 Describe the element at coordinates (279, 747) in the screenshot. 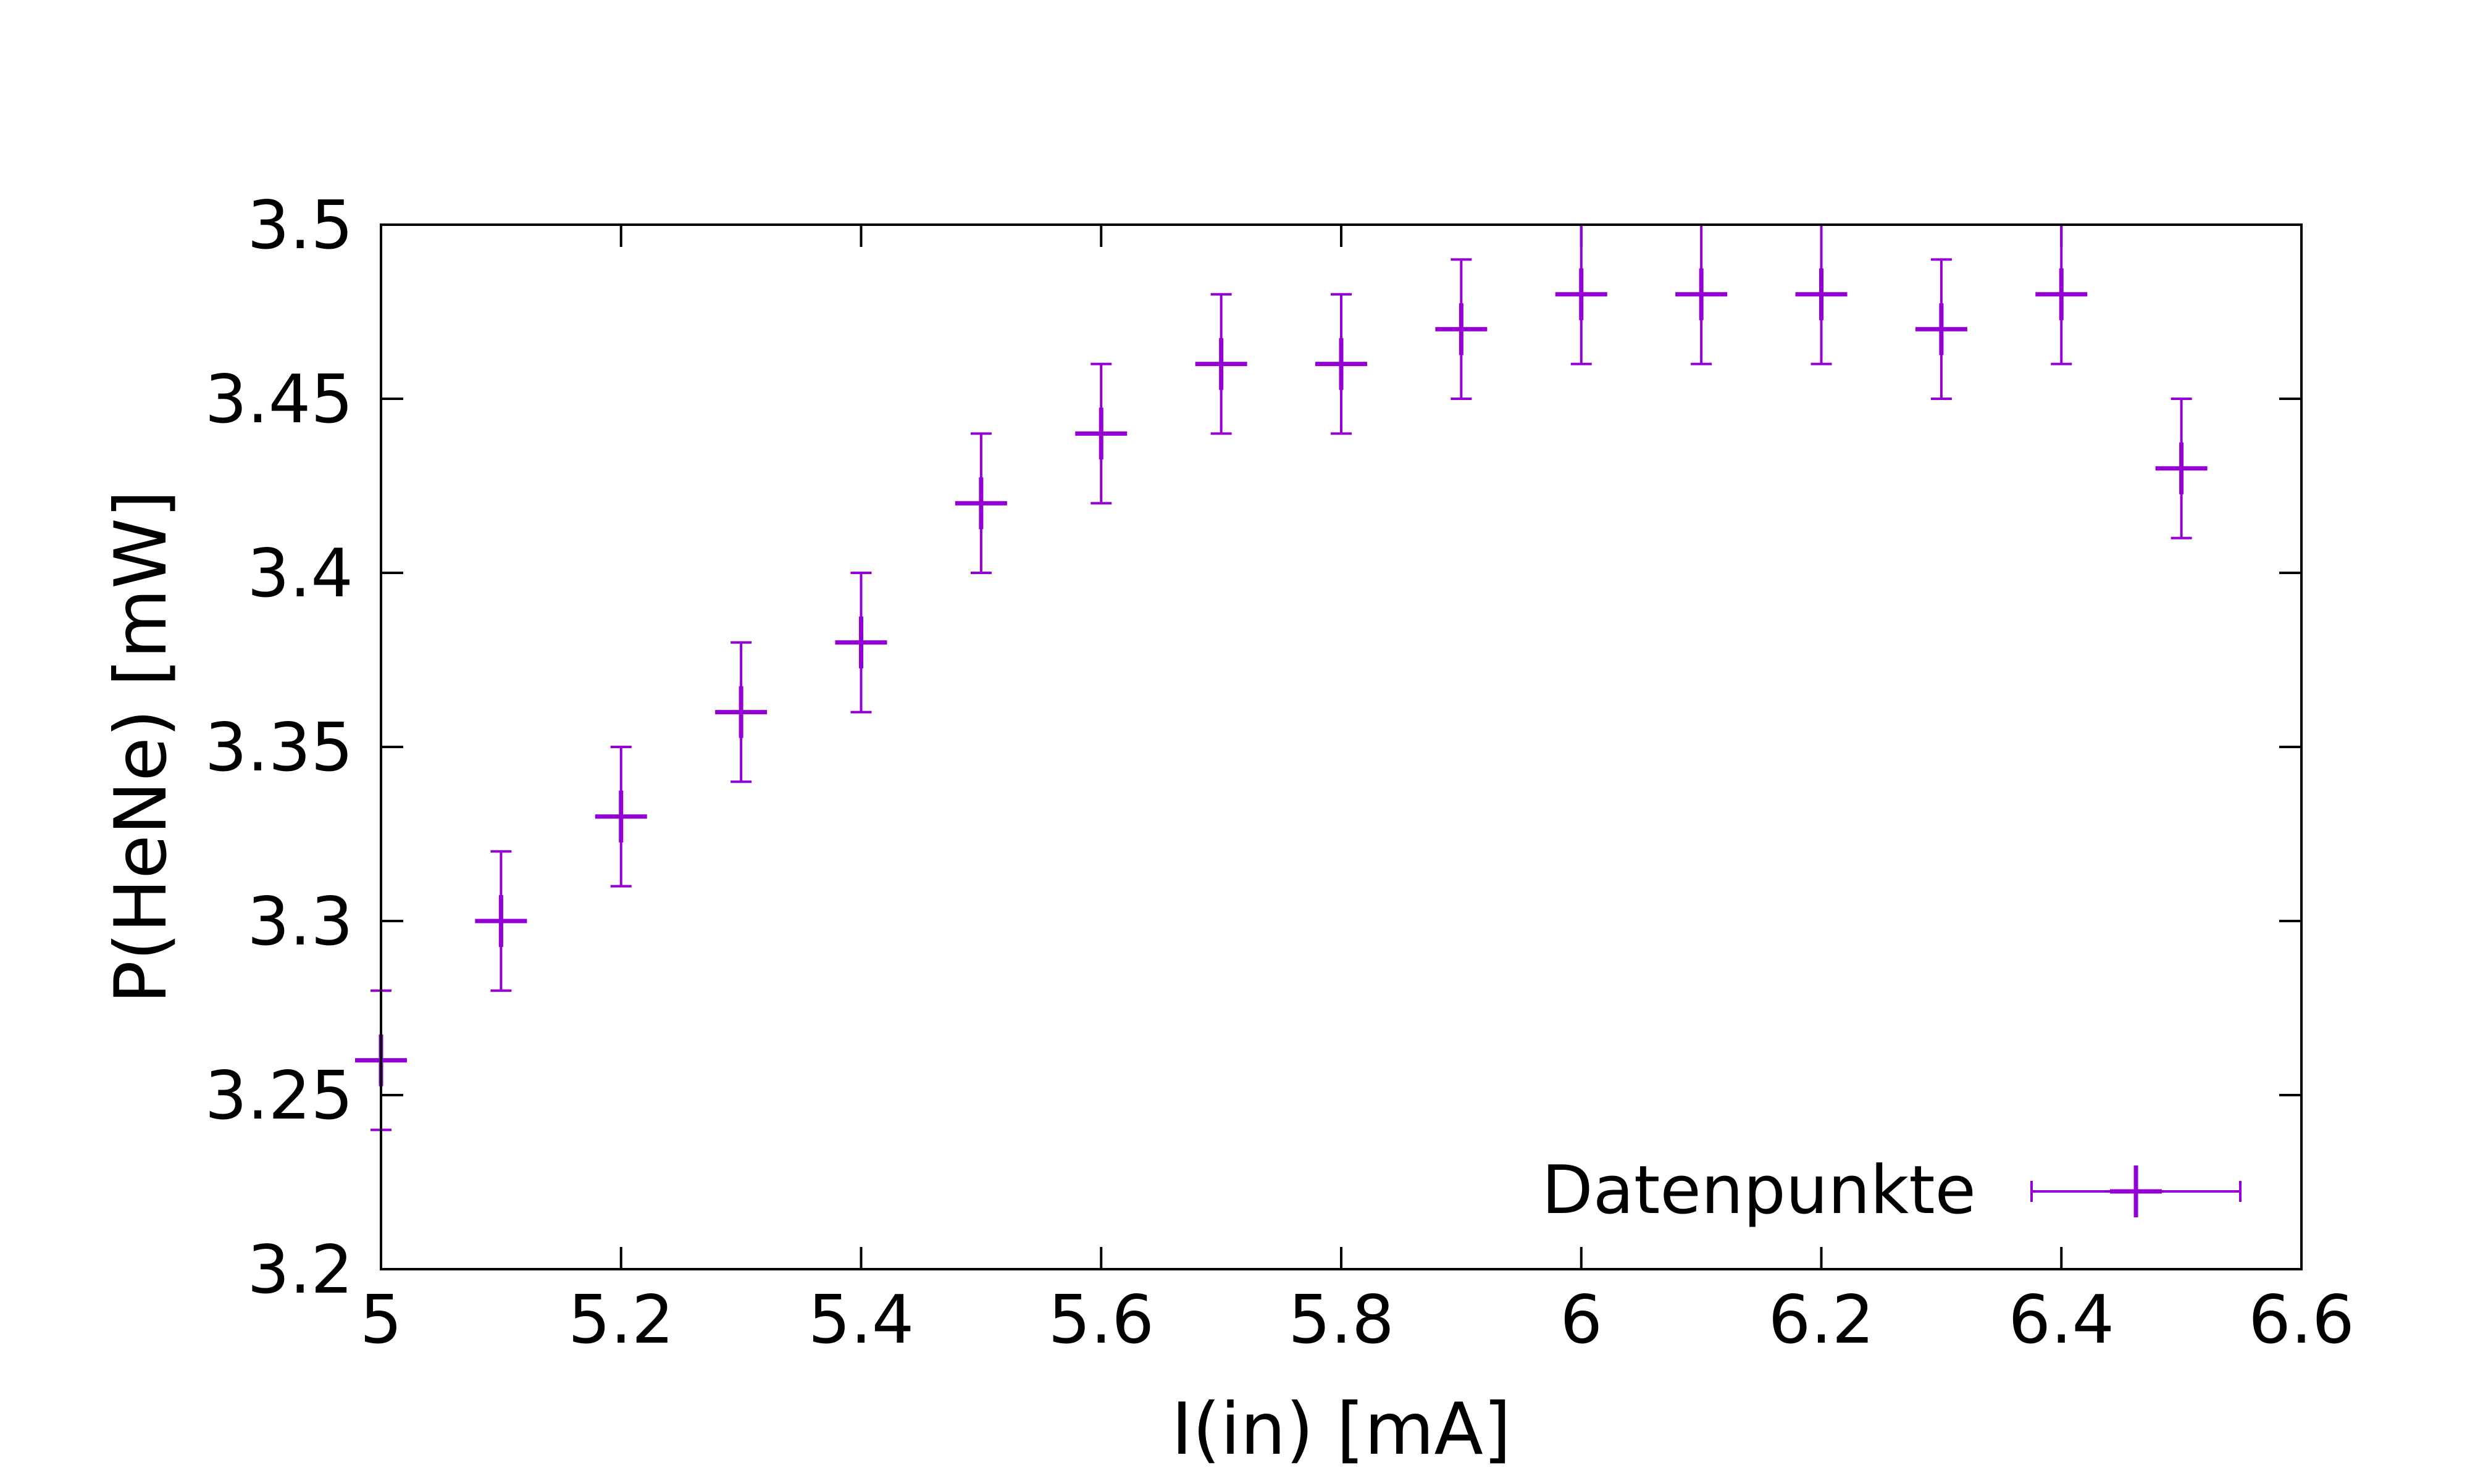

I see `y-tick-label: 3.35` at that location.